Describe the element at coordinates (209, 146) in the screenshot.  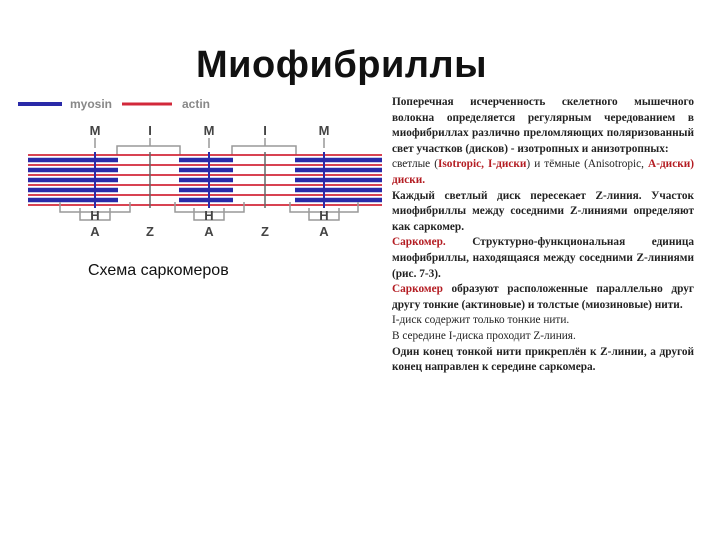
I see `i-band-brackets` at that location.